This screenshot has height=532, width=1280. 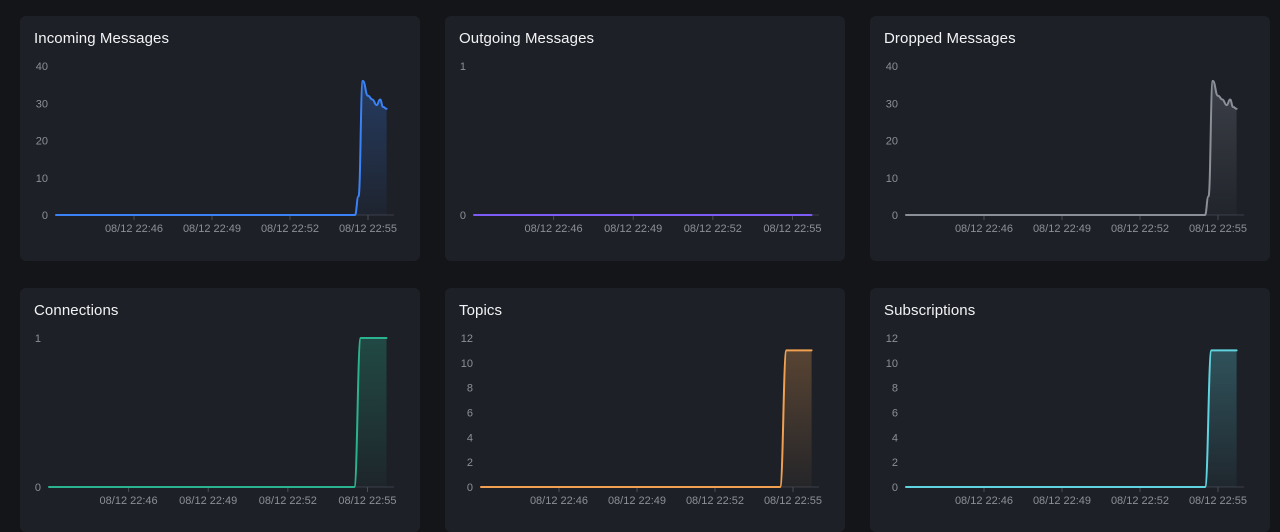 I want to click on card-title: Connections, so click(x=76, y=310).